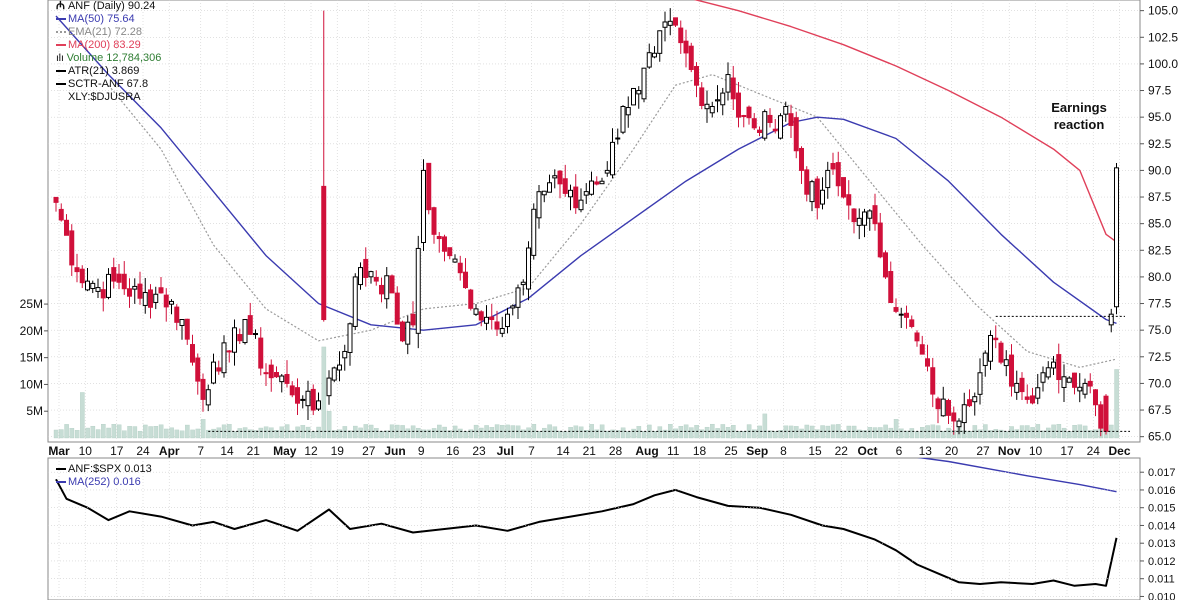  I want to click on y-tick-label: 95.0, so click(1160, 117).